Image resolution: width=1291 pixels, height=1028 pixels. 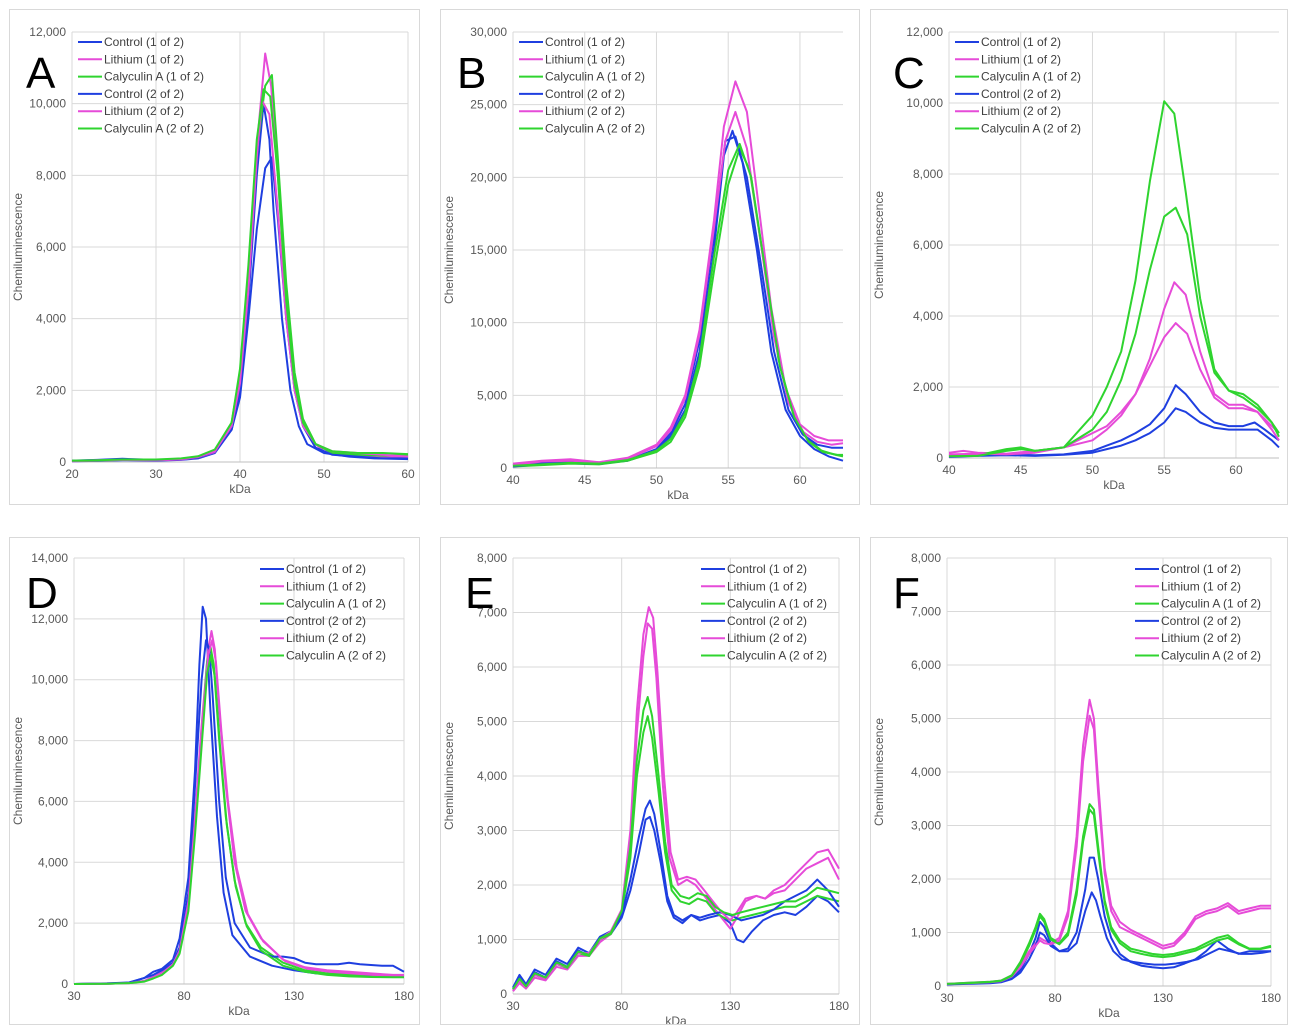 What do you see at coordinates (488, 177) in the screenshot?
I see `y-tick-label: 20,000` at bounding box center [488, 177].